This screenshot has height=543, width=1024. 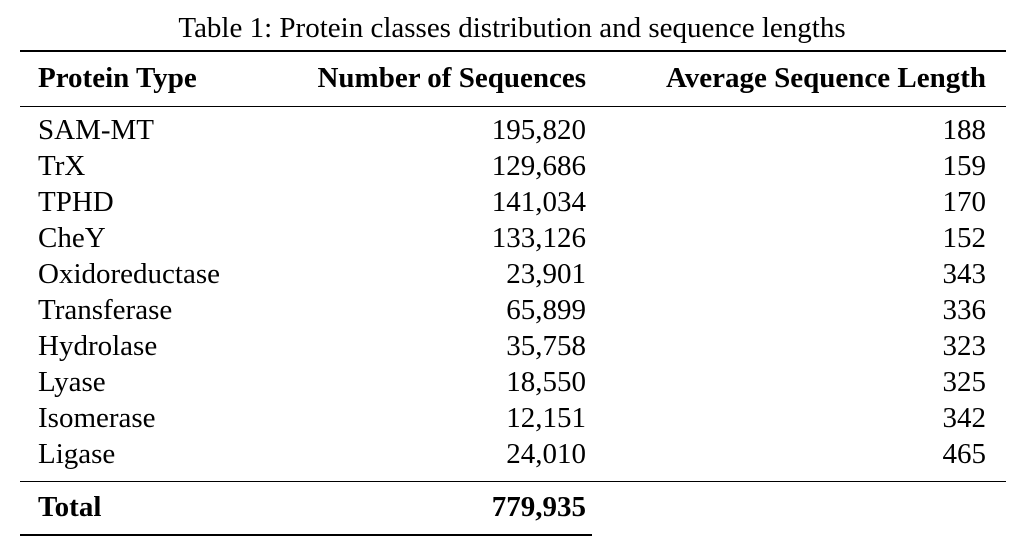 I want to click on table-row: SAM-MT 195,820 188, so click(x=512, y=130).